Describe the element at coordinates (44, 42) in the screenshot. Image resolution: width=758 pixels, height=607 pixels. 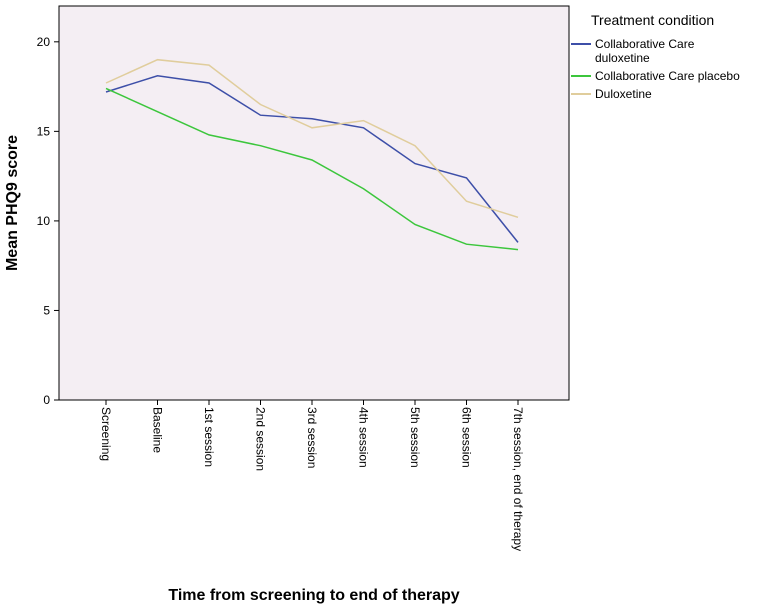
I see `y-tick-label: 20` at that location.